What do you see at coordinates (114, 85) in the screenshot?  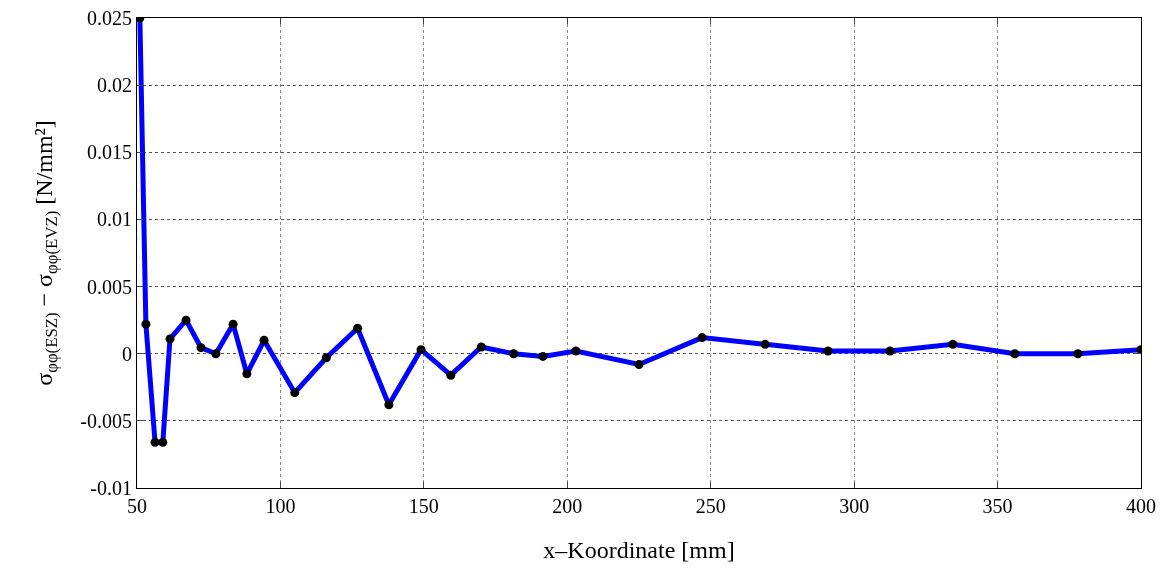 I see `y-tick-label: 0.02` at bounding box center [114, 85].